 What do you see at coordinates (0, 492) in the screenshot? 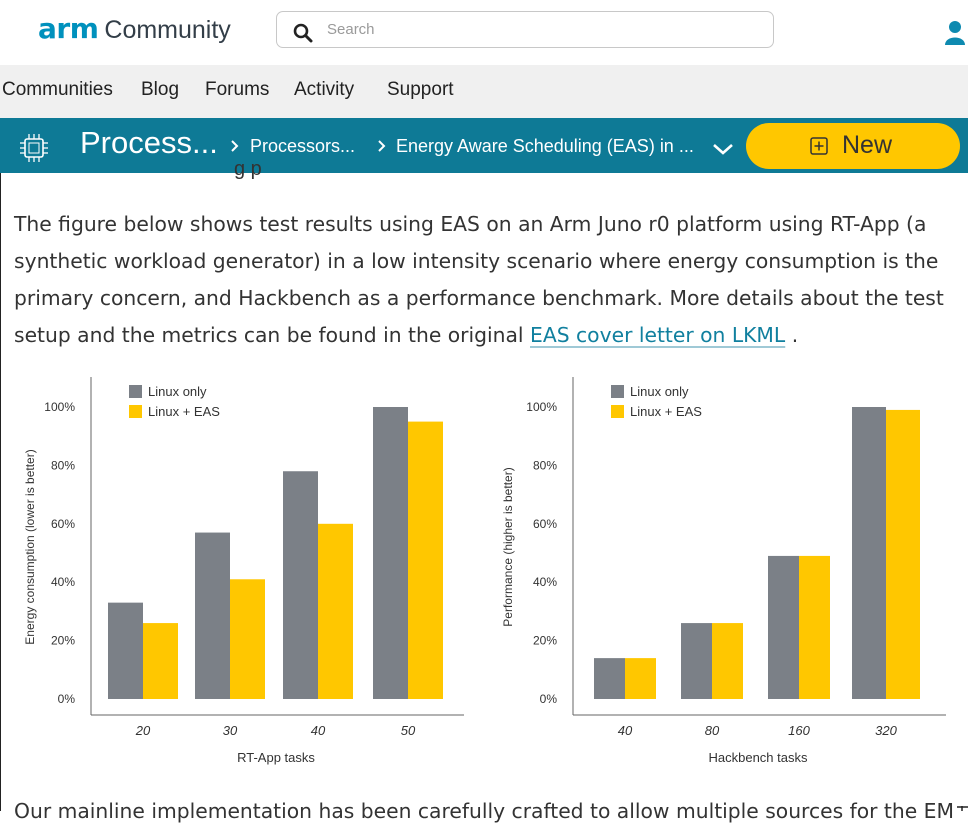
I see `content-left-border` at bounding box center [0, 492].